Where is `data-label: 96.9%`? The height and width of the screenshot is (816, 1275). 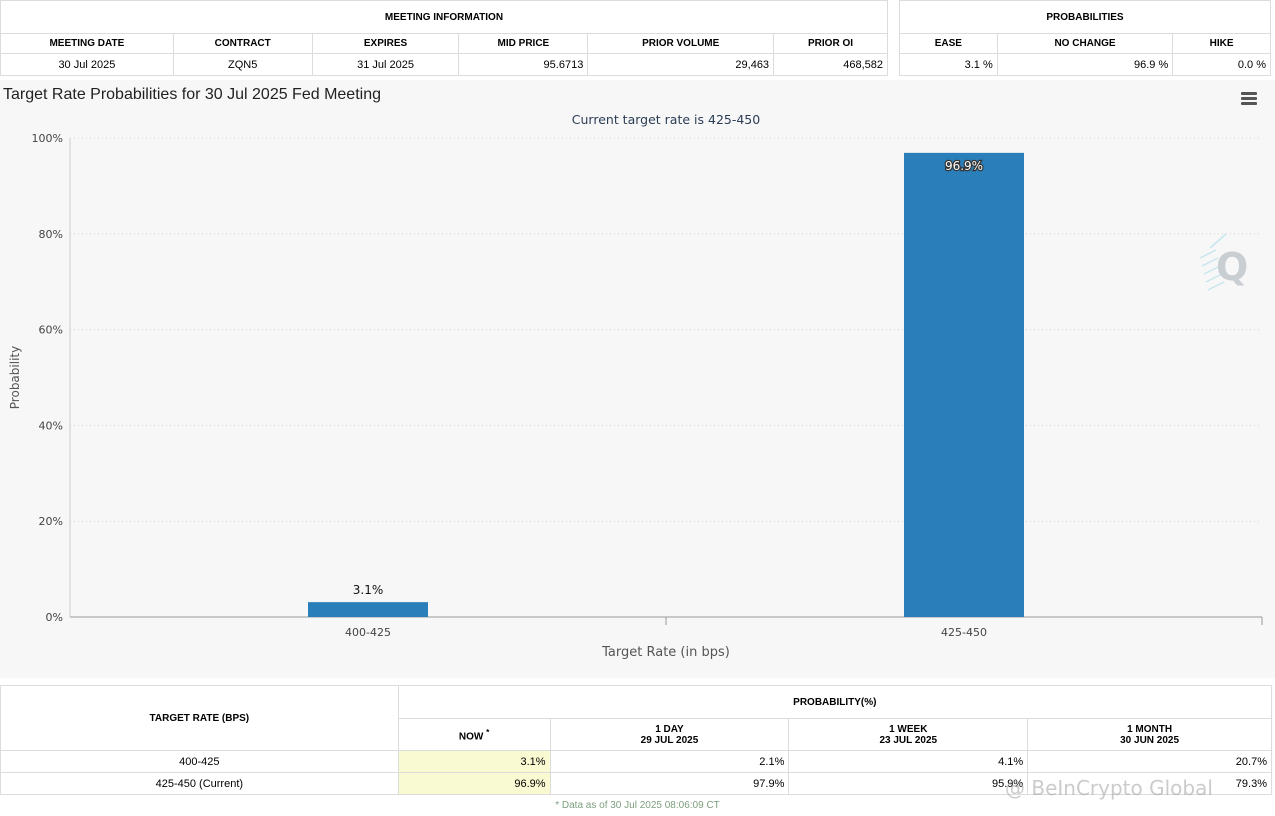 data-label: 96.9% is located at coordinates (964, 166).